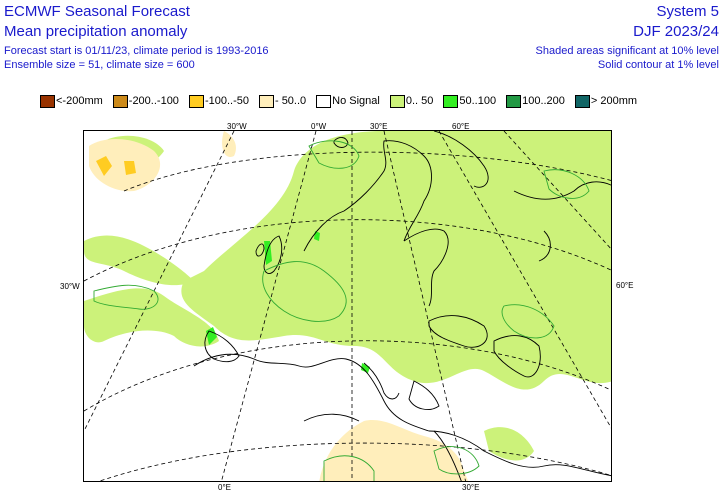 This screenshot has width=725, height=495. What do you see at coordinates (290, 101) in the screenshot?
I see `legend-label: - 50..0` at bounding box center [290, 101].